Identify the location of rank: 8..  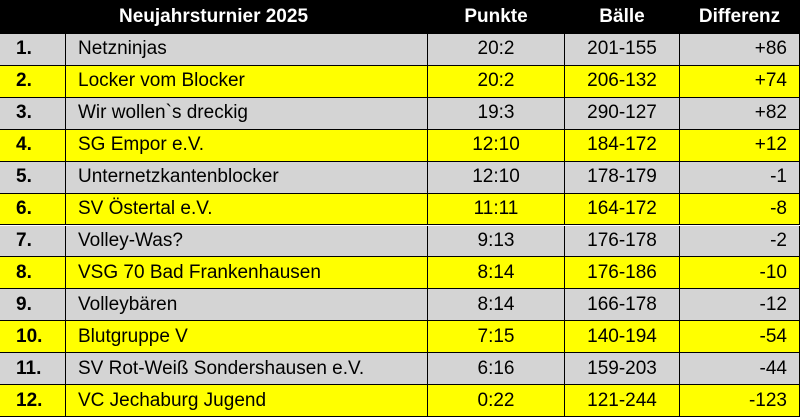
(33, 273).